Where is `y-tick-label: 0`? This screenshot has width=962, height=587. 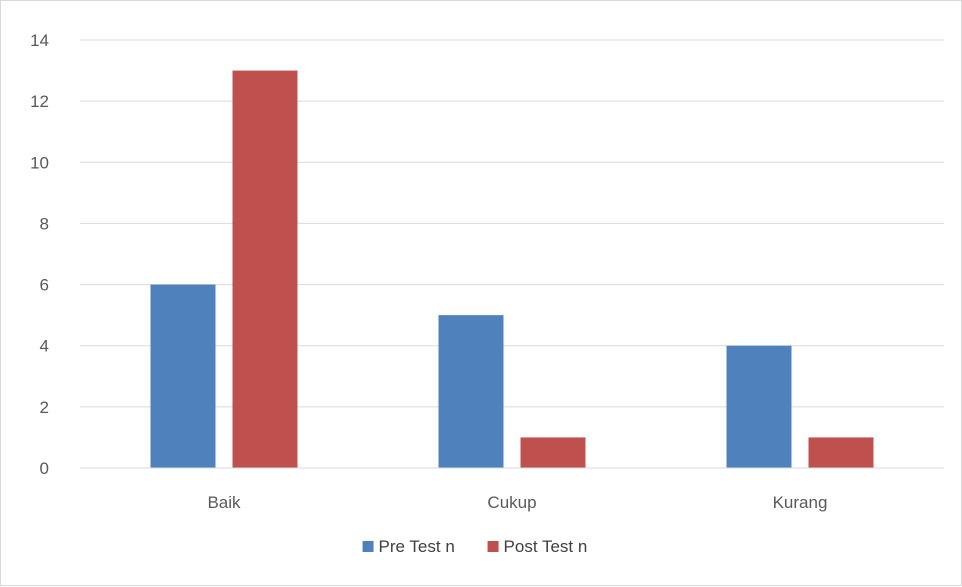
y-tick-label: 0 is located at coordinates (44, 468).